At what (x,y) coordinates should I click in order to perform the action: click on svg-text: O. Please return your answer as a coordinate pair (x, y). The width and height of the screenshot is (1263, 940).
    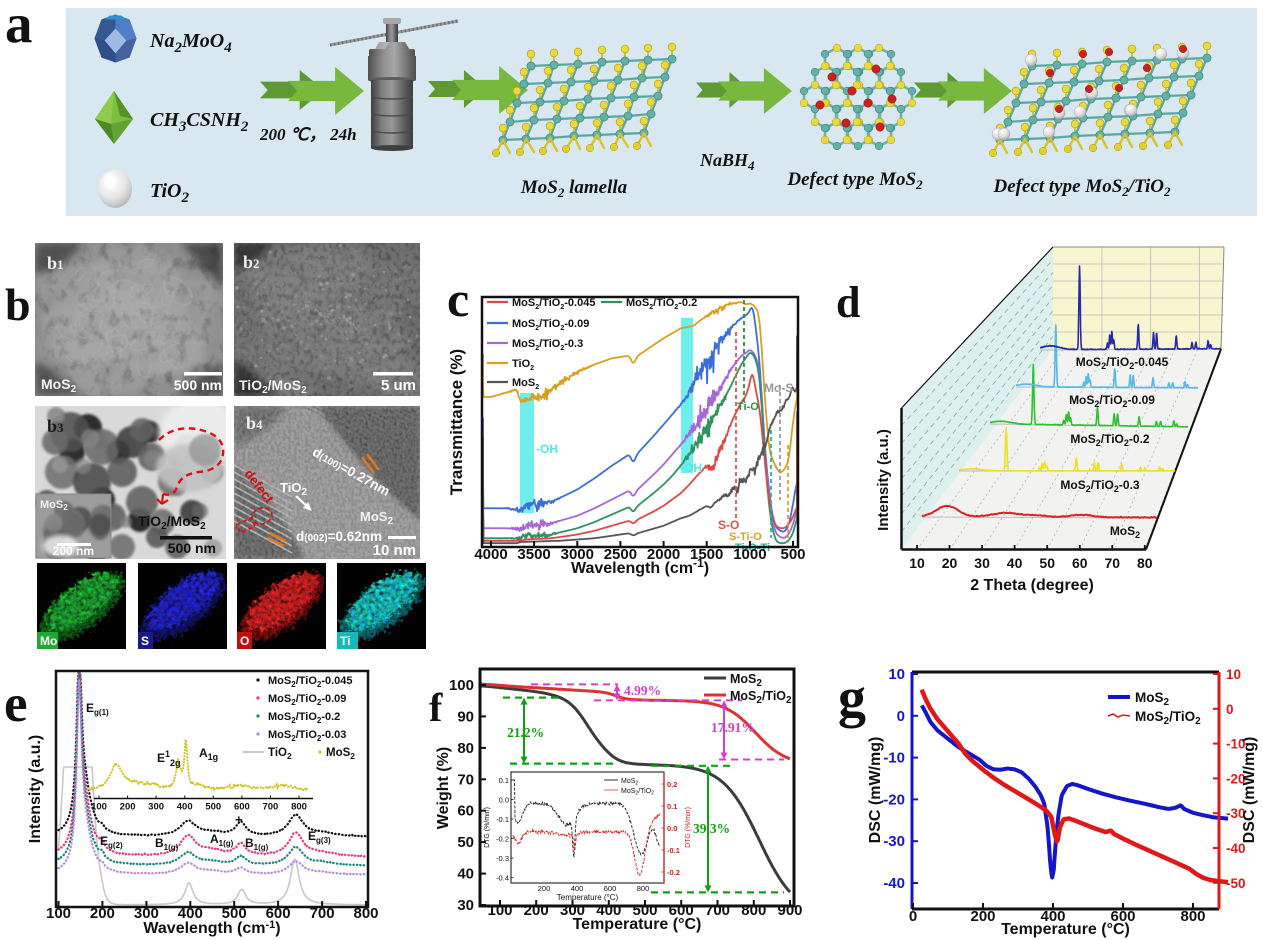
    Looking at the image, I should click on (244, 641).